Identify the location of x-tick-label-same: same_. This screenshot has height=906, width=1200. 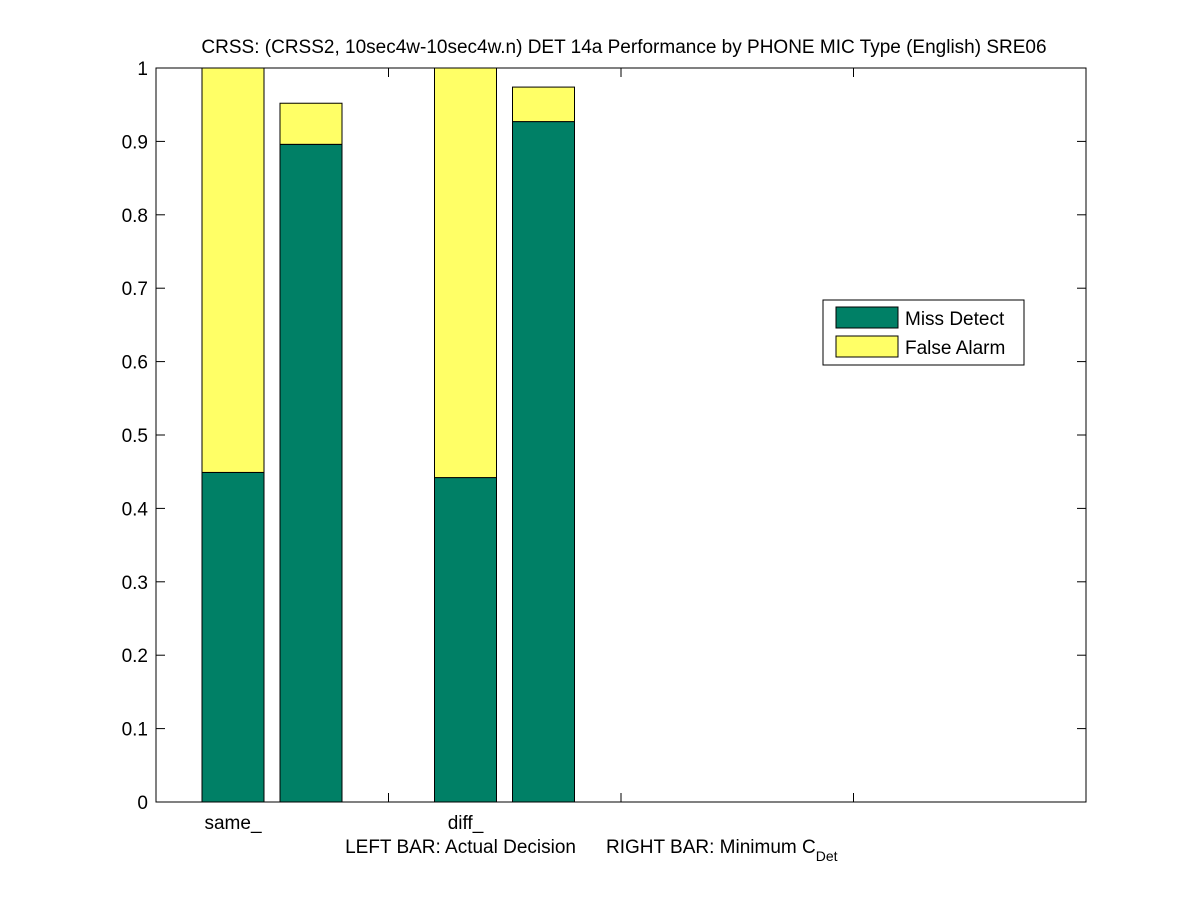
(232, 823).